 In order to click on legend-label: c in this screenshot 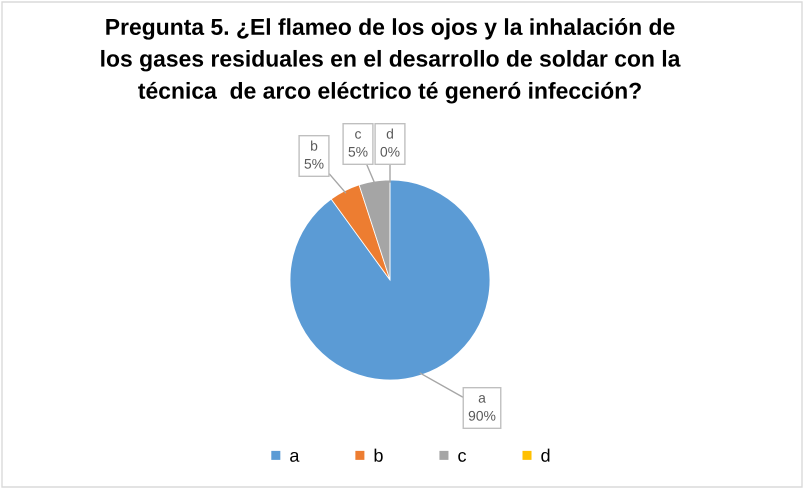, I will do `click(462, 457)`.